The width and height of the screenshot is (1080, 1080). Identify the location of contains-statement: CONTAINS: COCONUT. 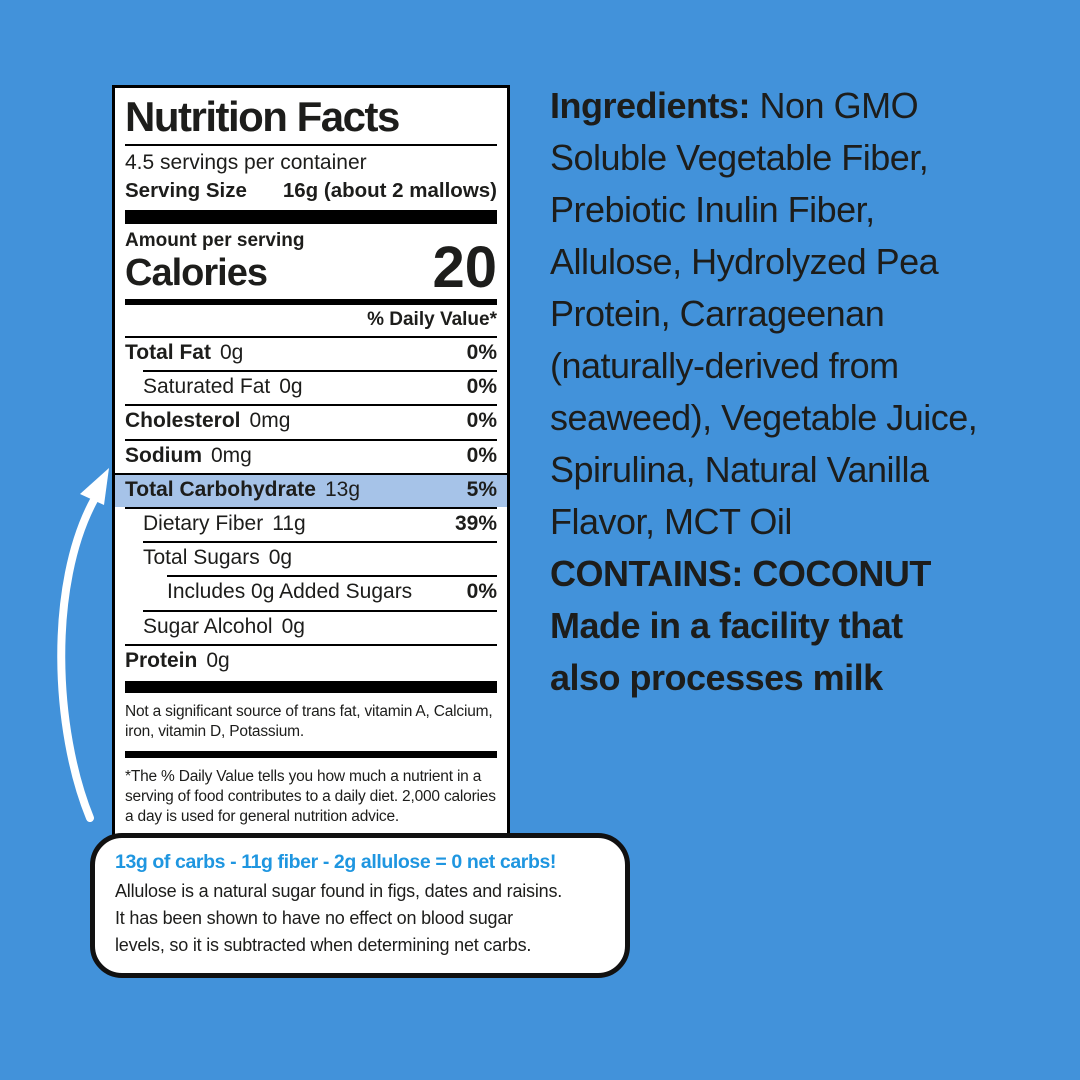
(740, 573).